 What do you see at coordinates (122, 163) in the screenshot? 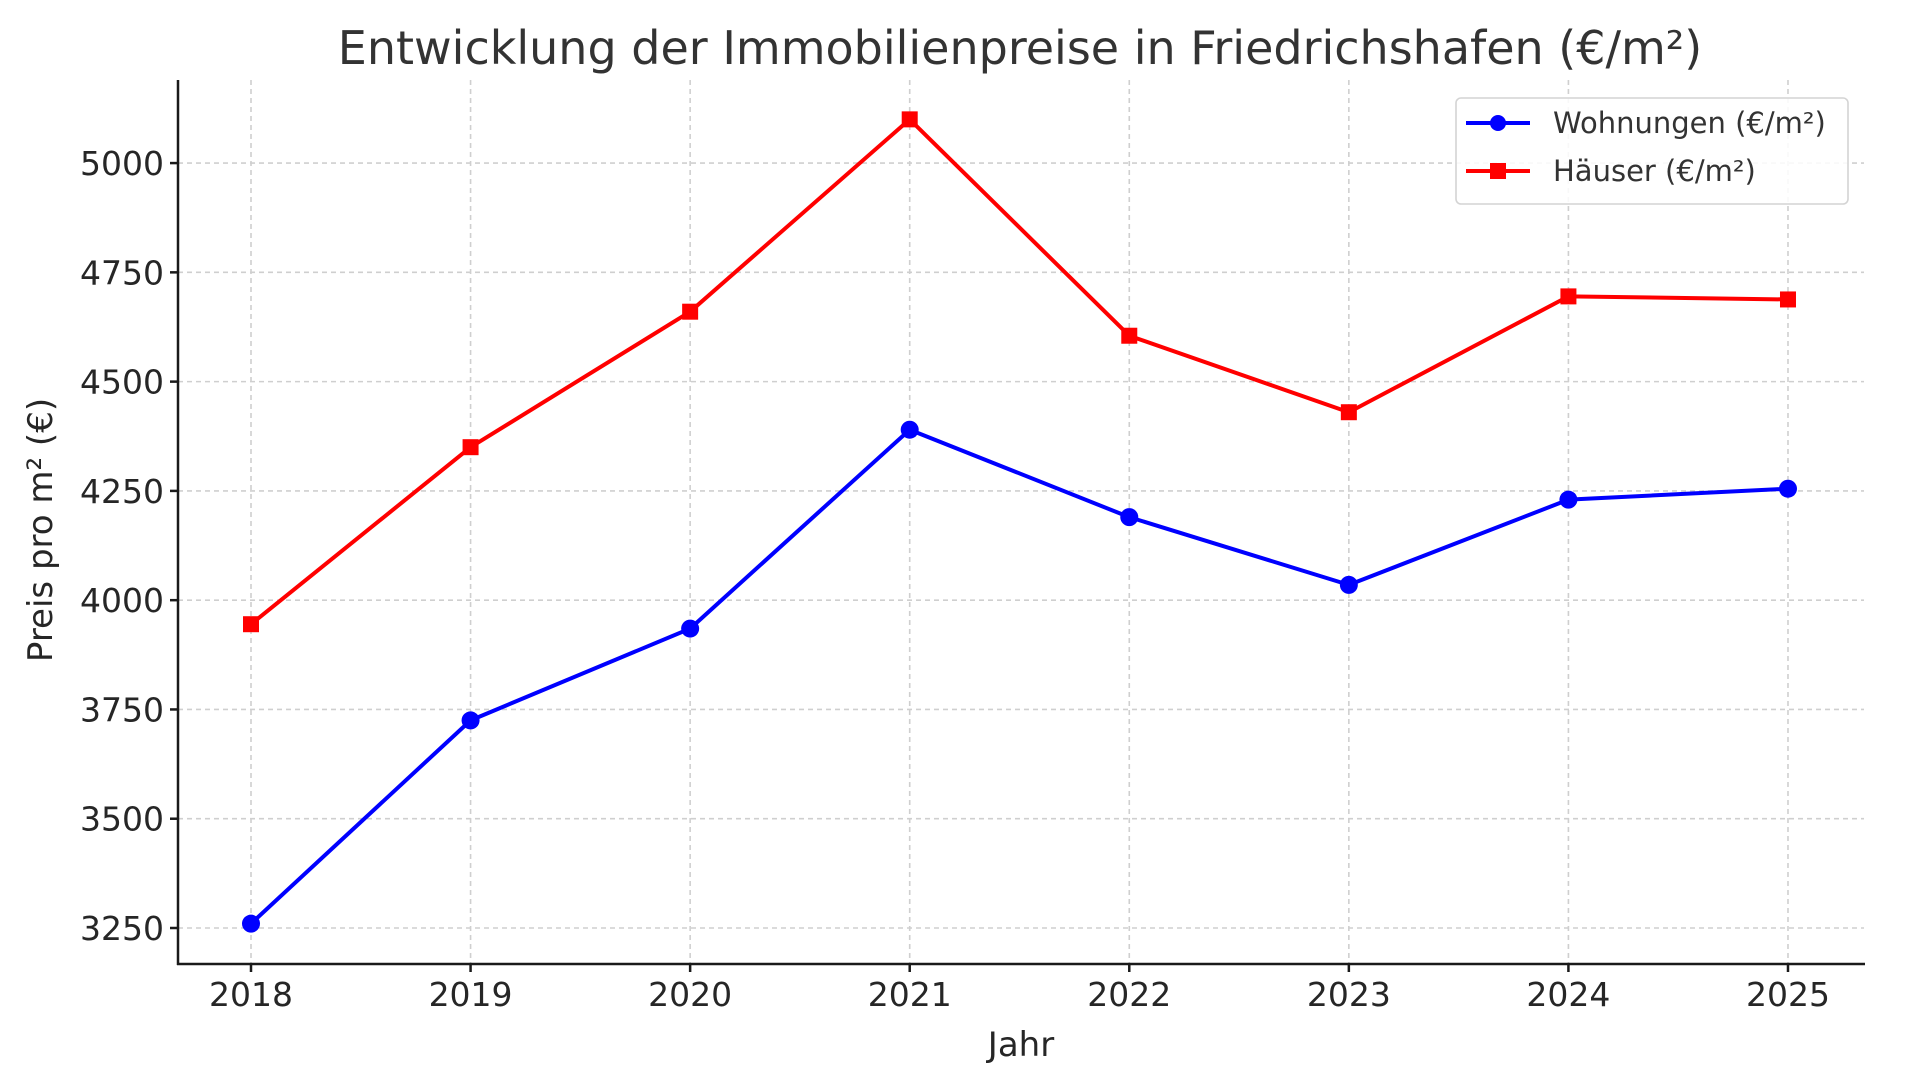
I see `y-tick-label: 5000` at bounding box center [122, 163].